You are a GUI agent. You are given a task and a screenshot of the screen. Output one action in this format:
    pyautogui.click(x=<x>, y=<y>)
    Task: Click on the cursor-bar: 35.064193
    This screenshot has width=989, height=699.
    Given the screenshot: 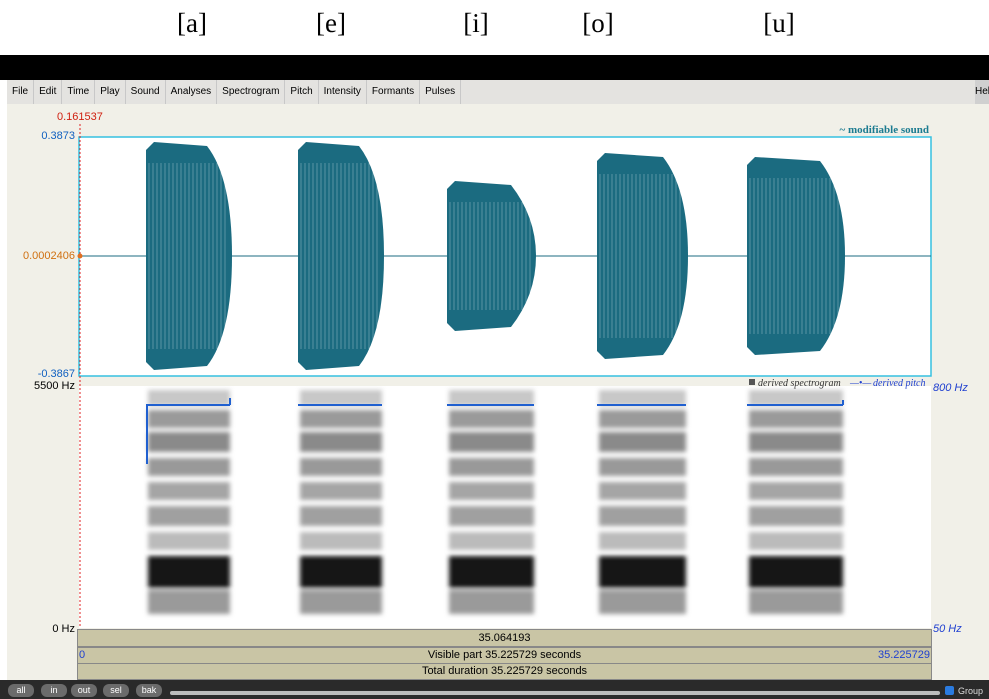 What is the action you would take?
    pyautogui.click(x=504, y=638)
    